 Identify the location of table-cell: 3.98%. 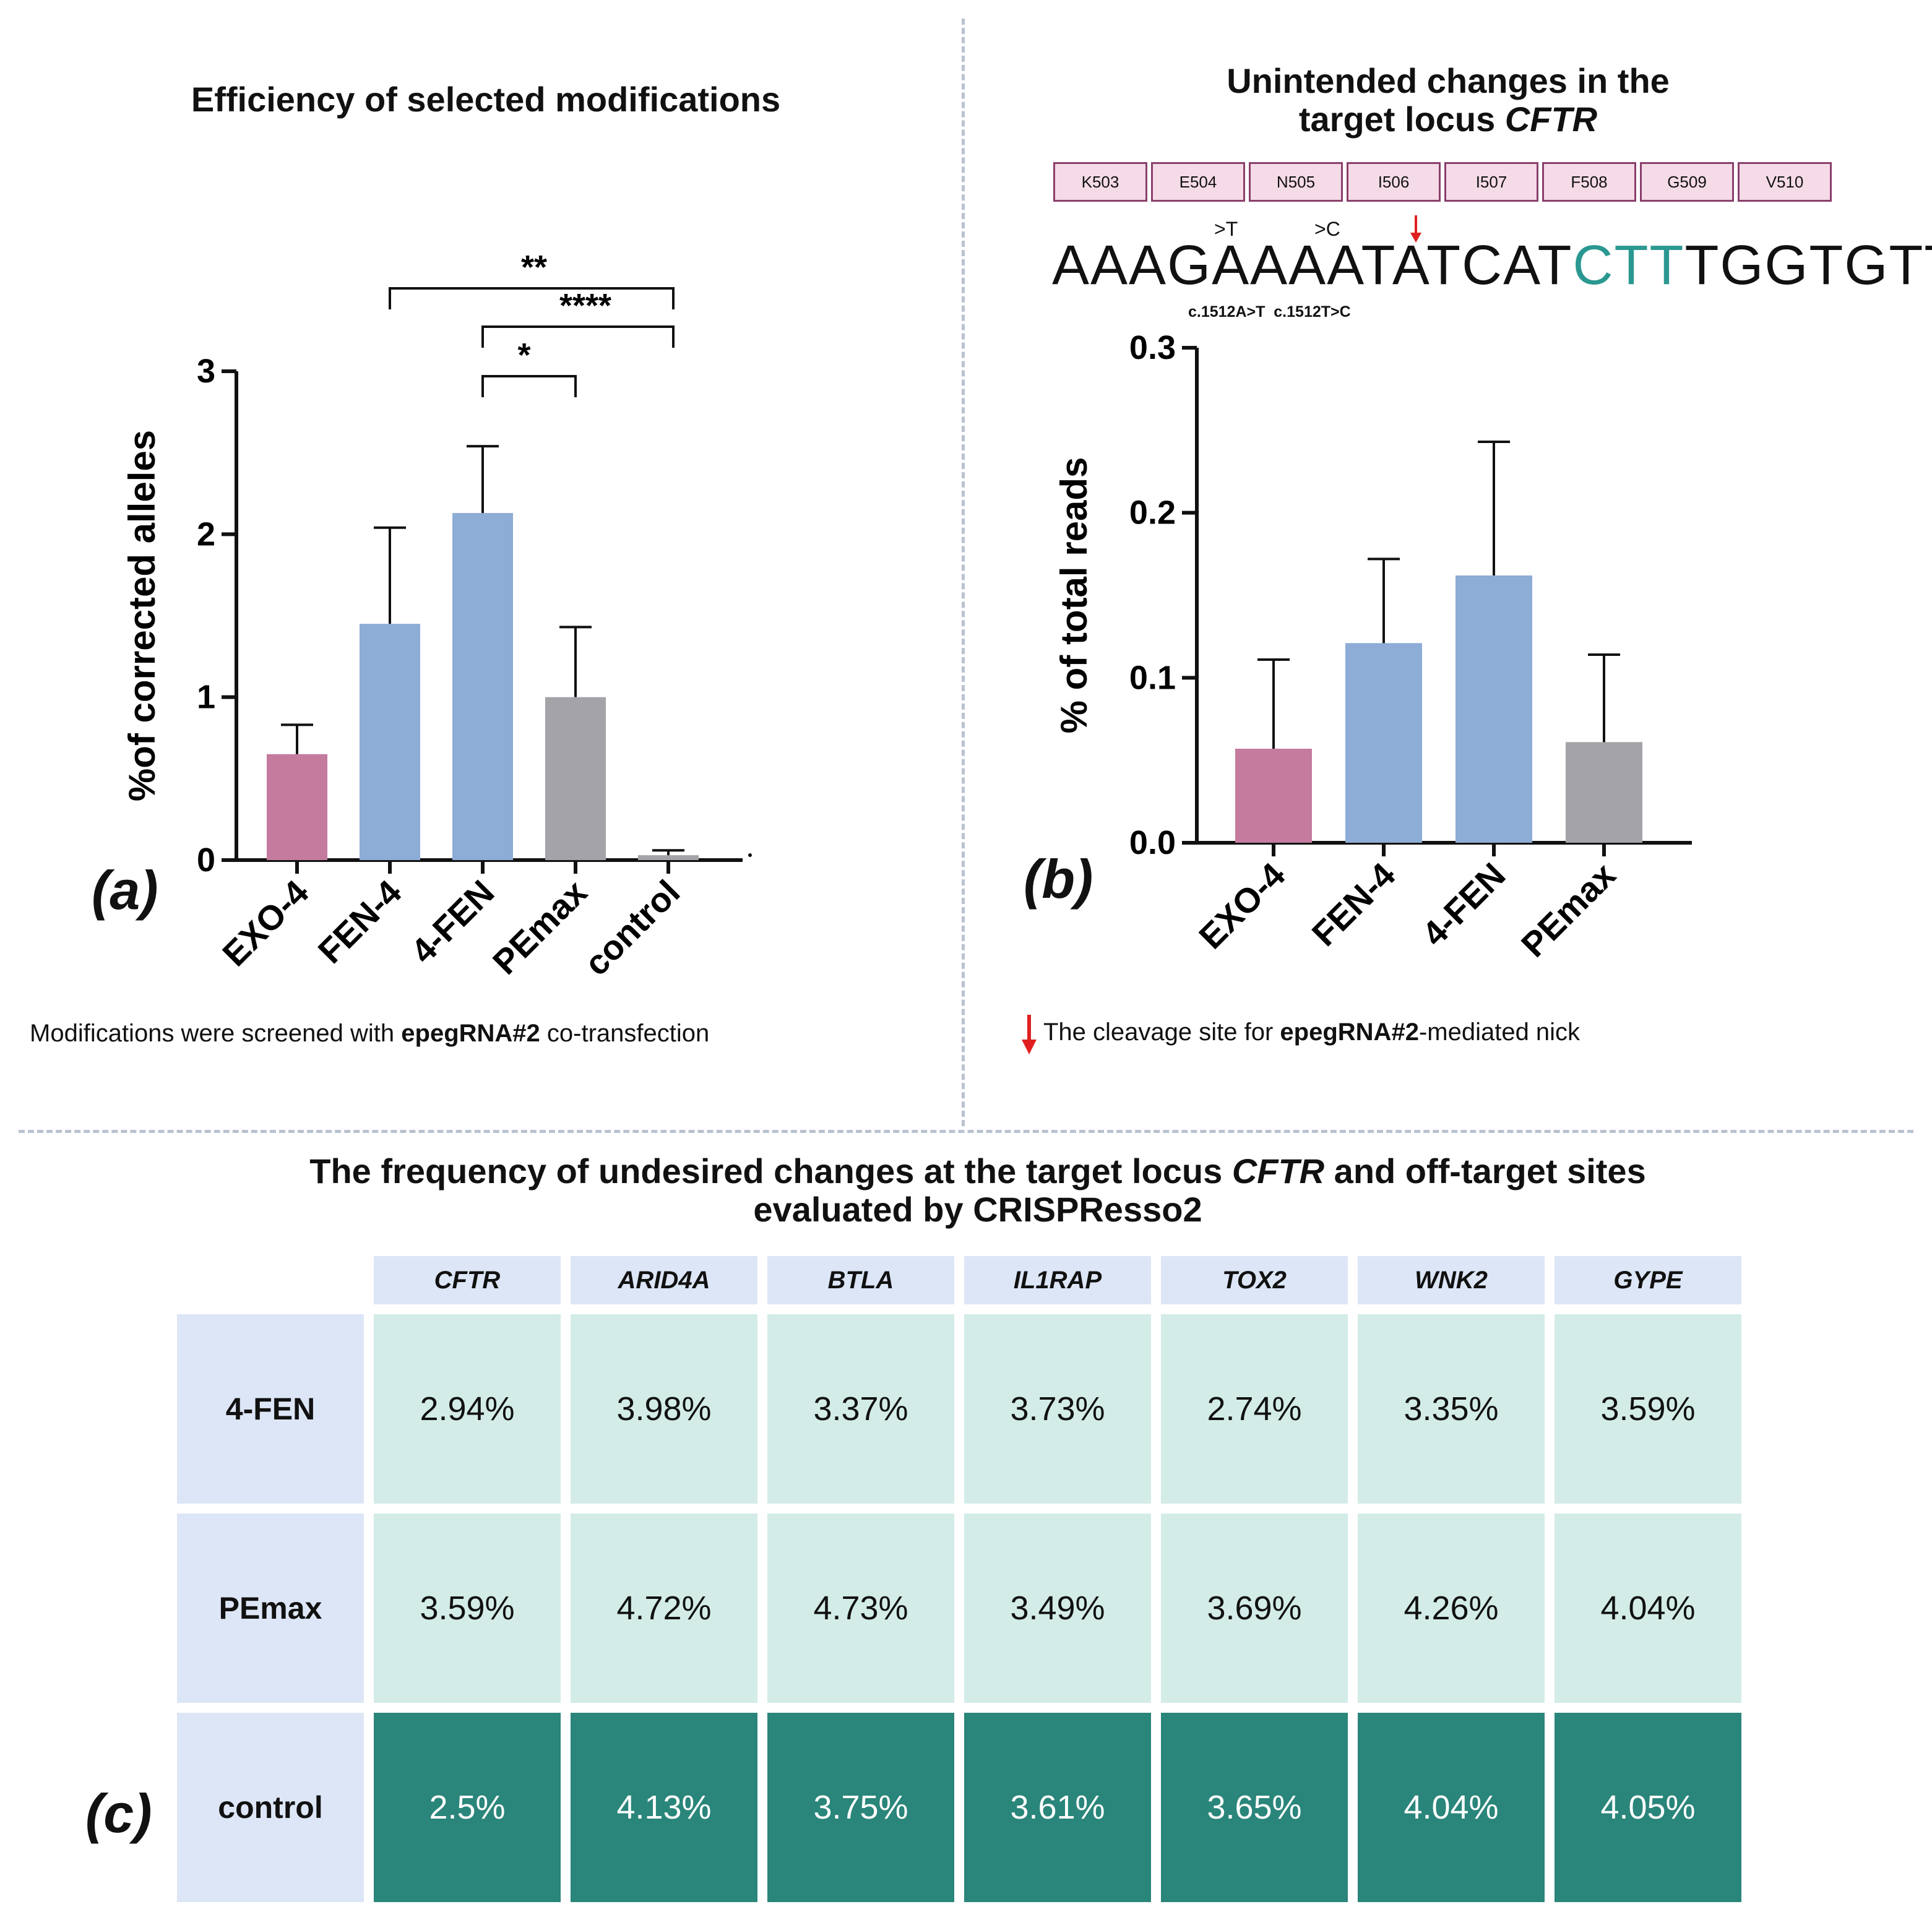
(664, 1409).